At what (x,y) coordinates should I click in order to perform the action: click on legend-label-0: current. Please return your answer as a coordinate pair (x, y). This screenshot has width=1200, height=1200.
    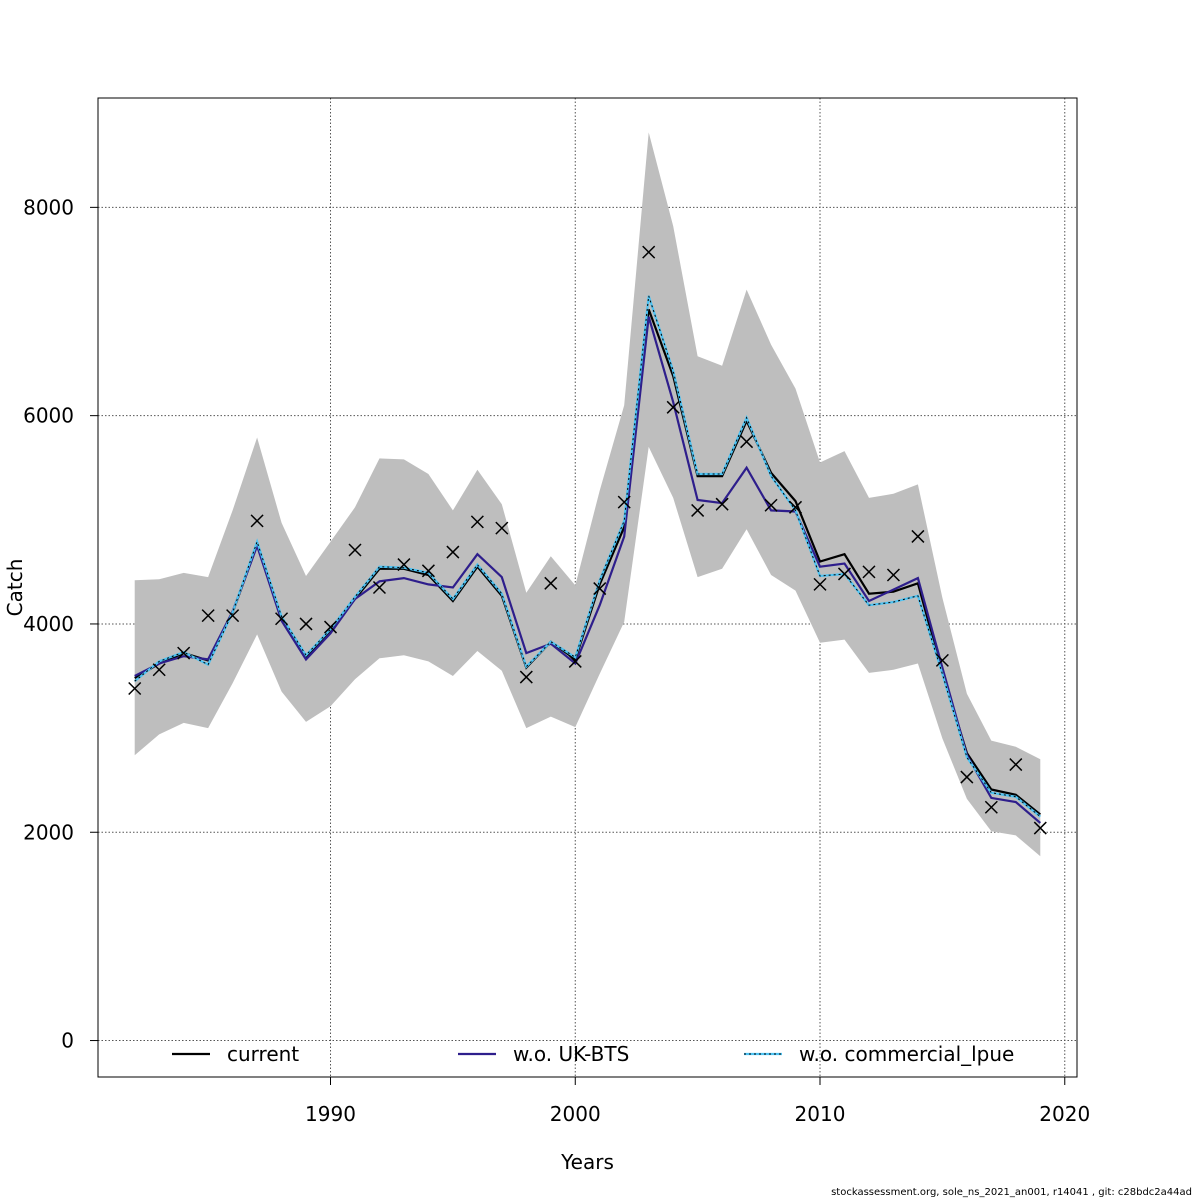
    Looking at the image, I should click on (263, 1054).